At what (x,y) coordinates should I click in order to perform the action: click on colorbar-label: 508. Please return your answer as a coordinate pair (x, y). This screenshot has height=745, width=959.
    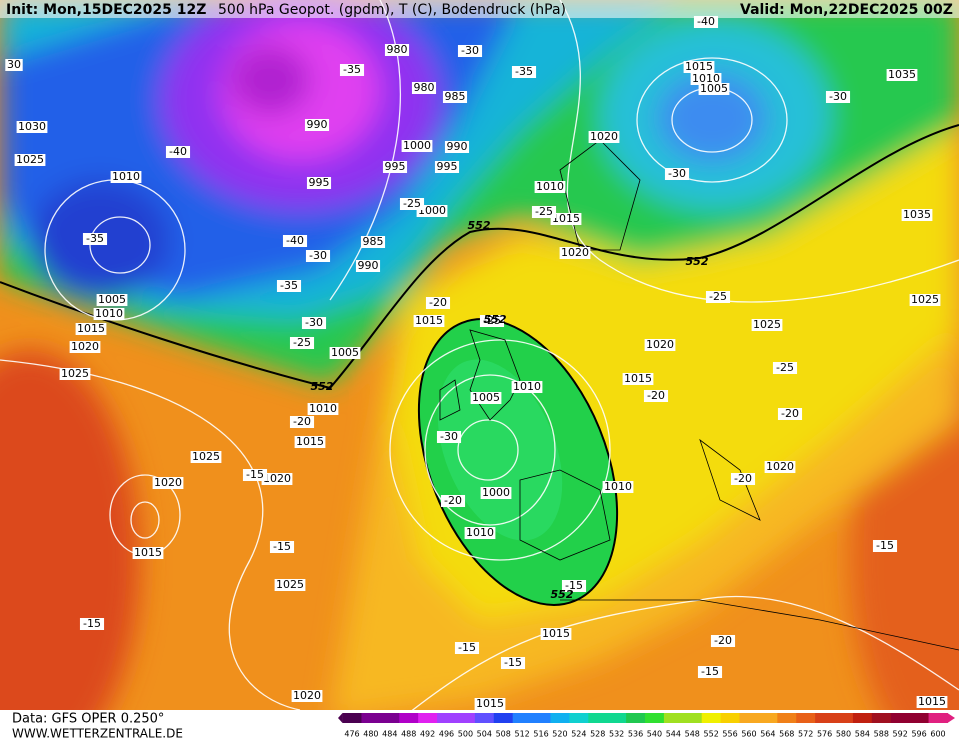
    Looking at the image, I should click on (503, 734).